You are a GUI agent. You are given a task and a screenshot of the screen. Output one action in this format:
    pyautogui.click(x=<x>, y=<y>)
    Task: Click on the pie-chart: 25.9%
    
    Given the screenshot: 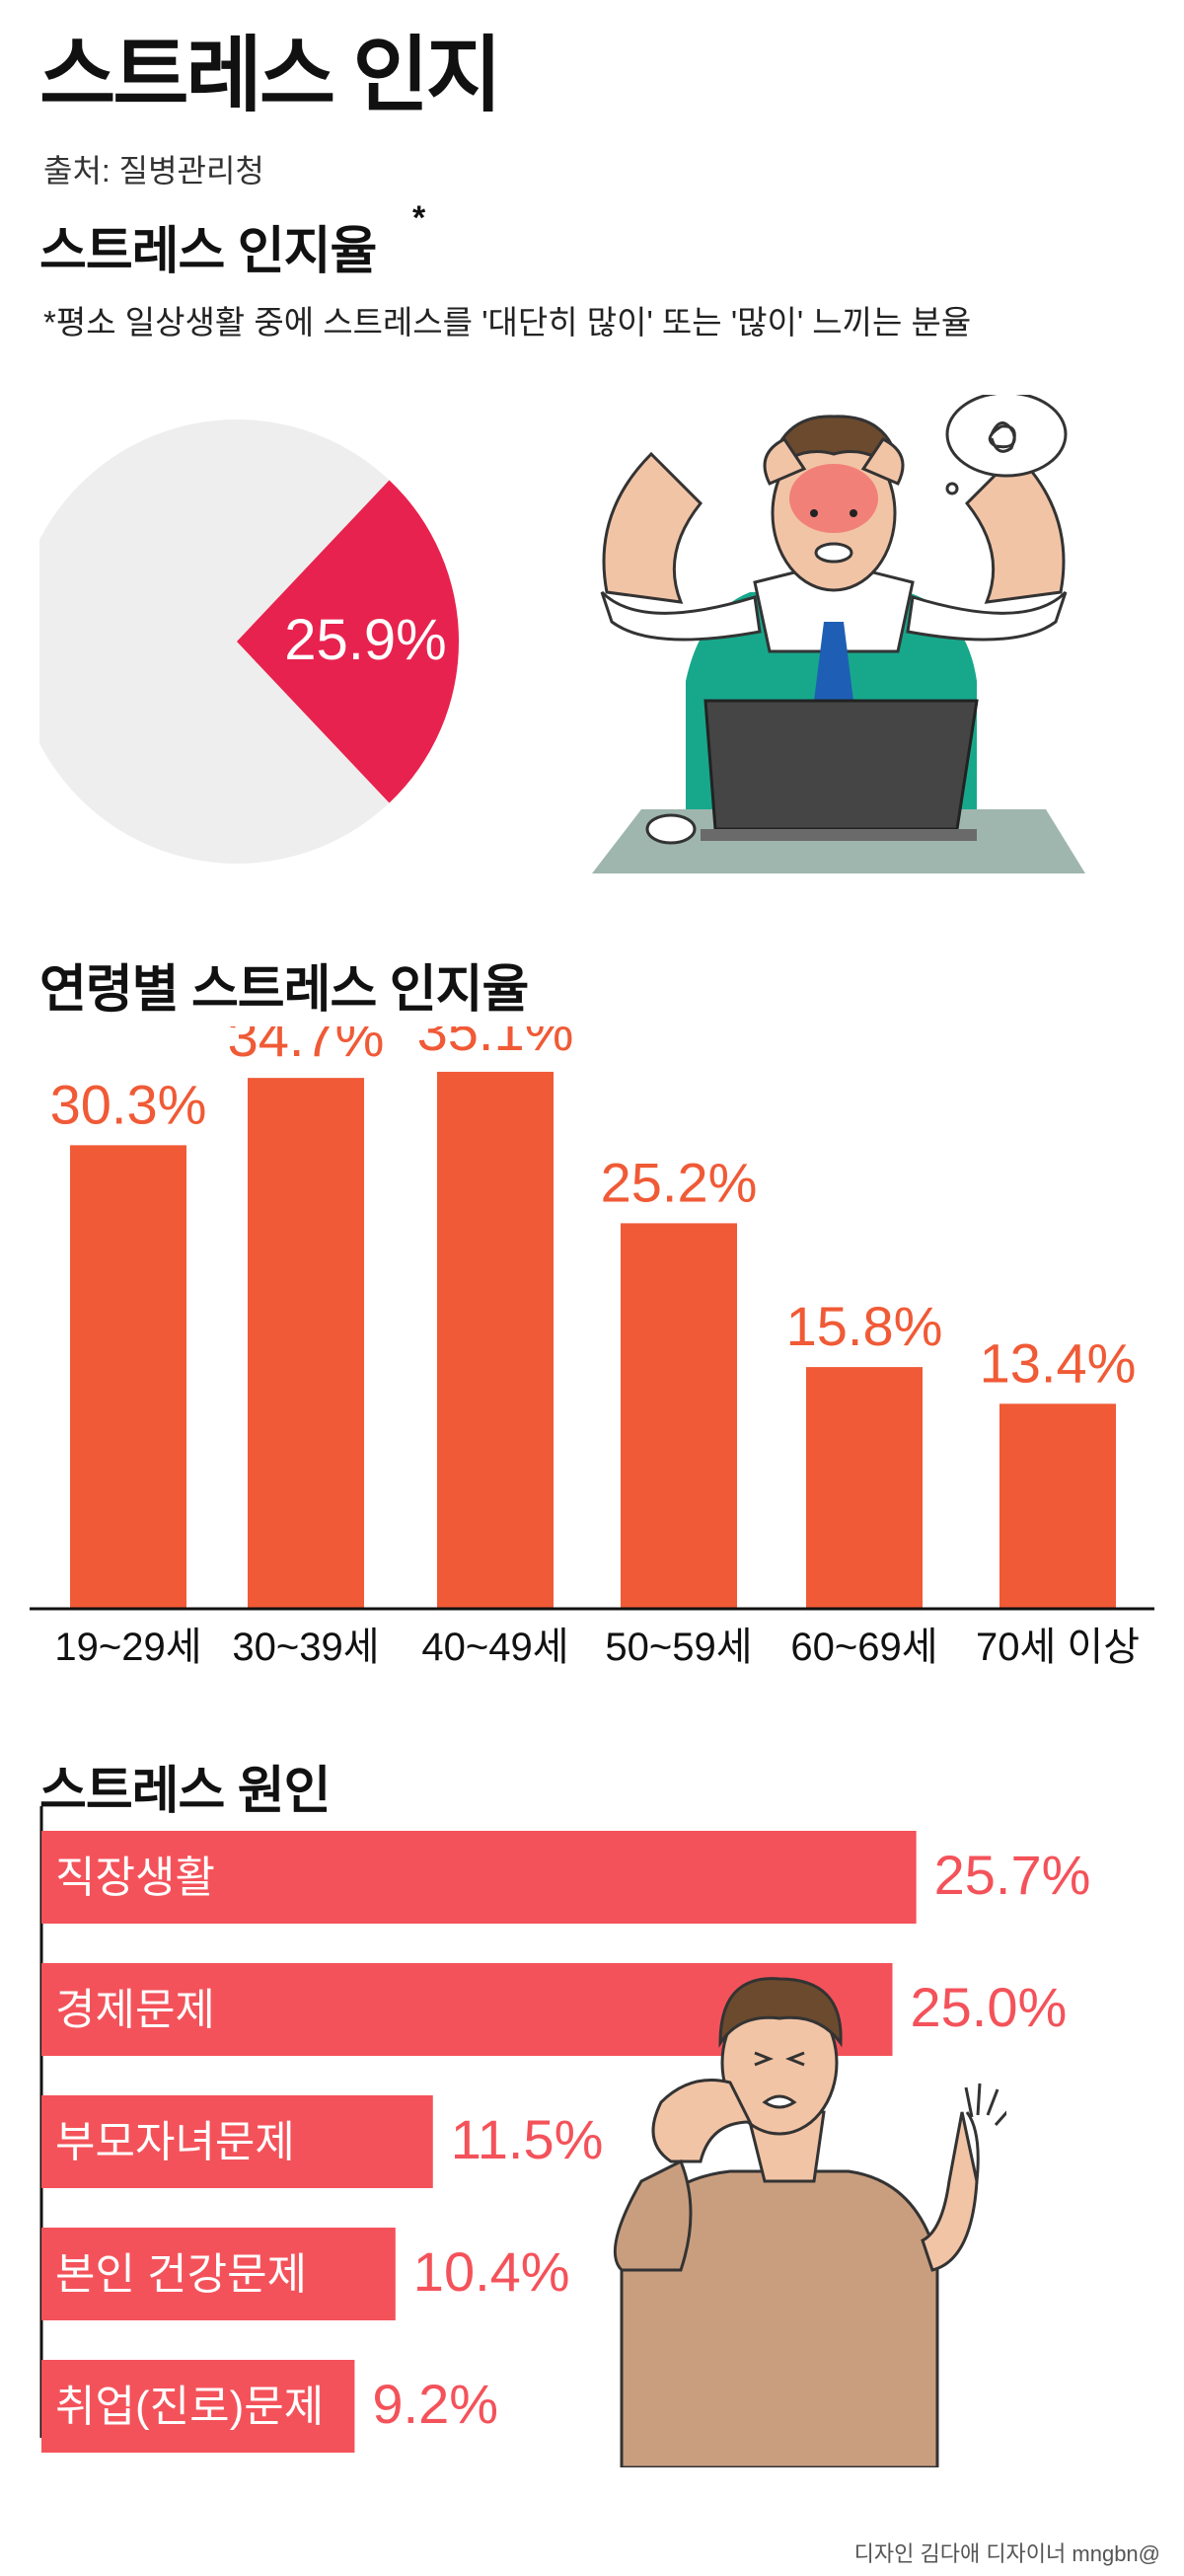 What is the action you would take?
    pyautogui.click(x=250, y=641)
    